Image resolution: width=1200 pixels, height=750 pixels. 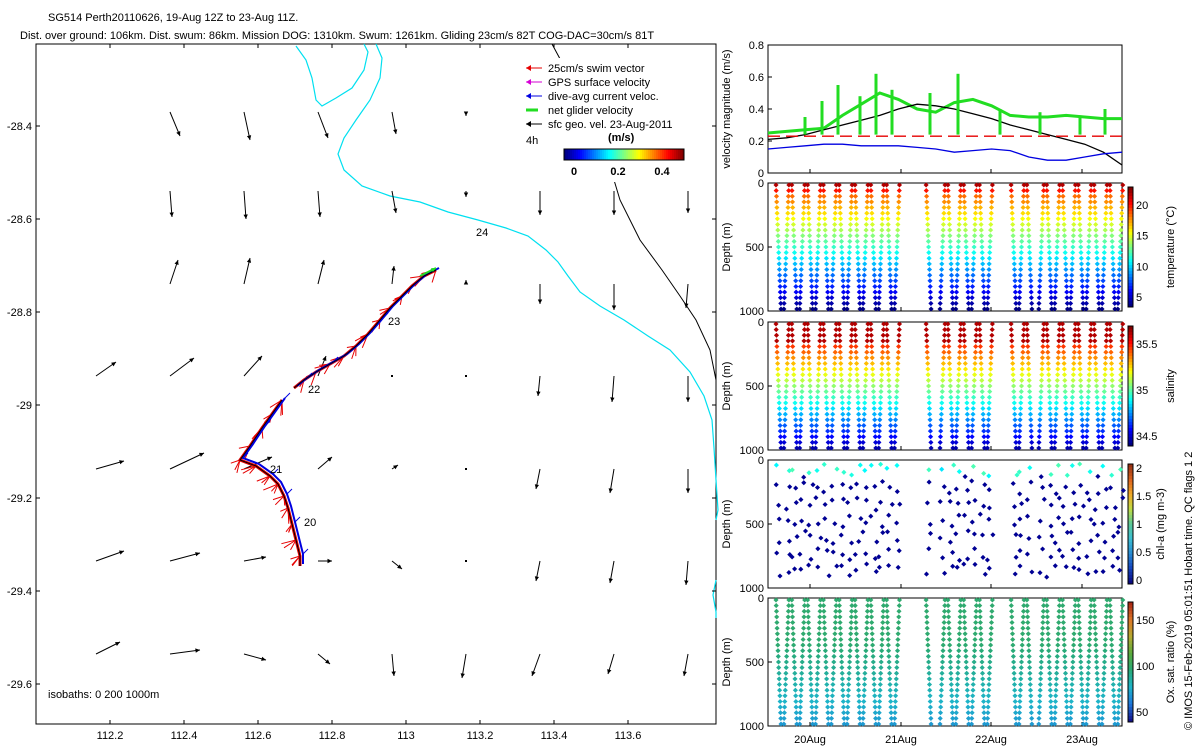 I want to click on arrow-shaft, so click(x=247, y=126).